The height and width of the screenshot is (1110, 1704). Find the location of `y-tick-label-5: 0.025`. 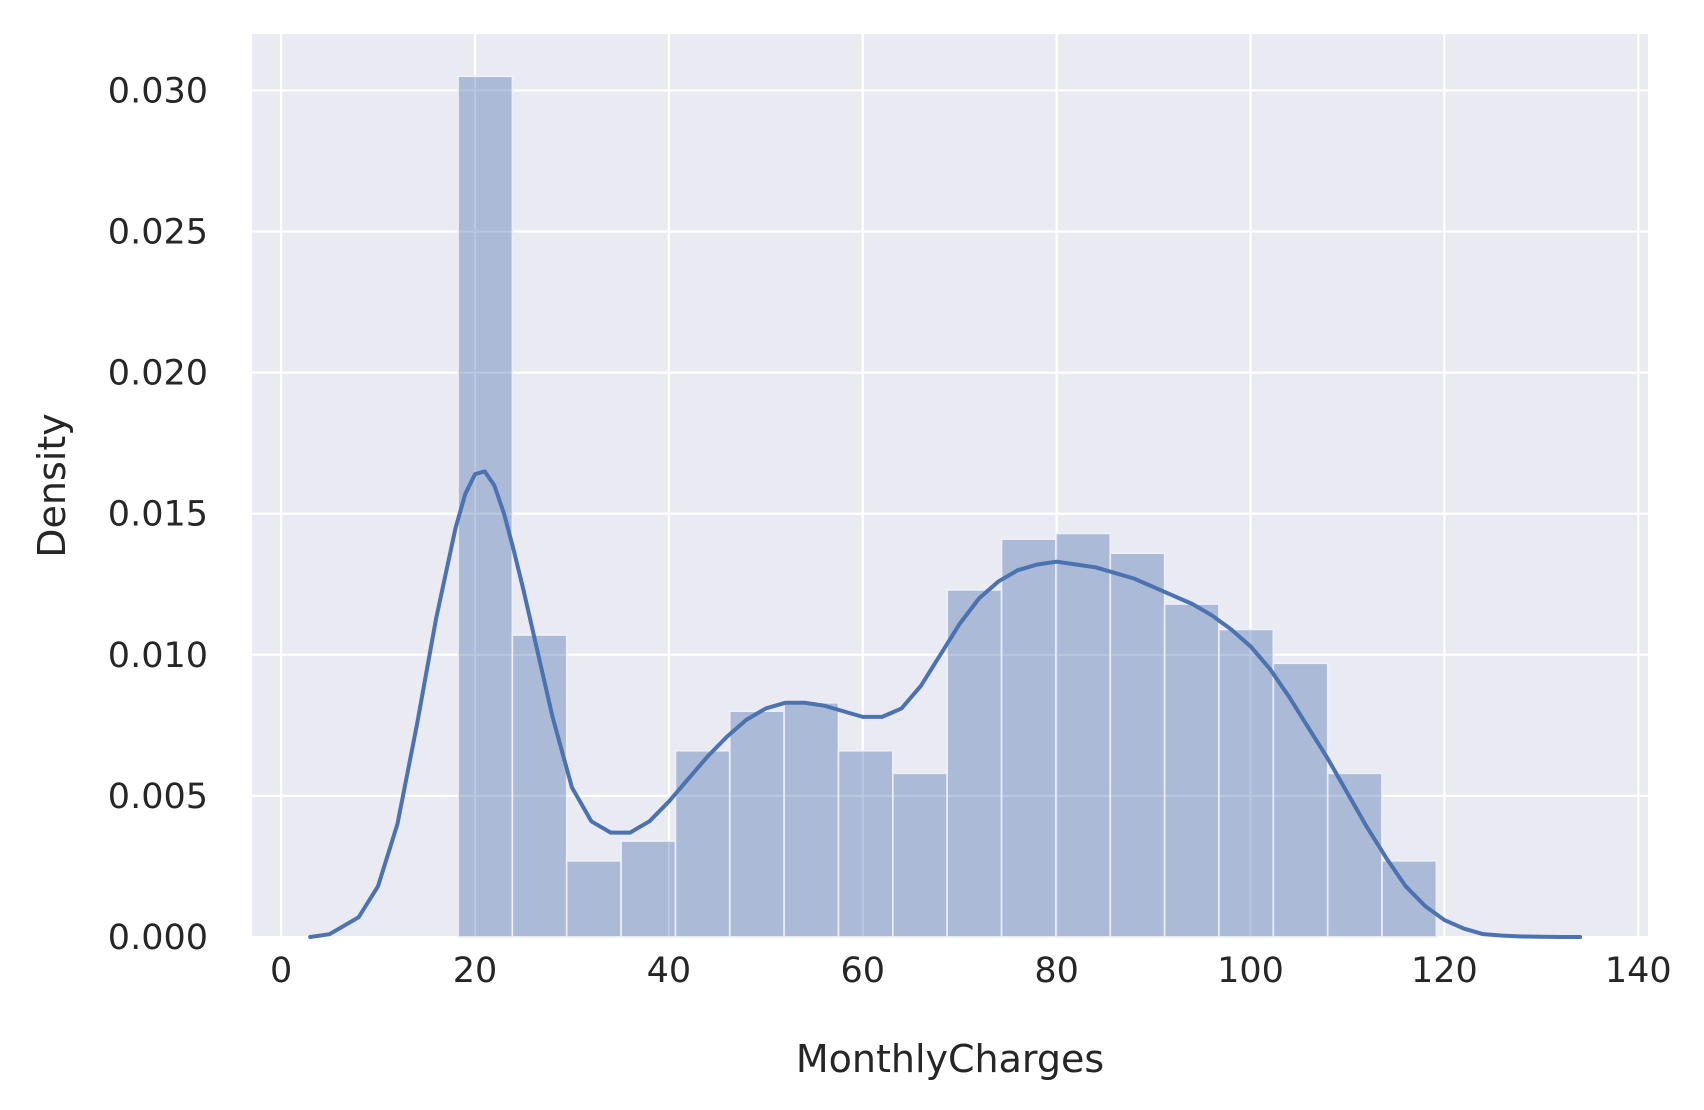

y-tick-label-5: 0.025 is located at coordinates (158, 233).